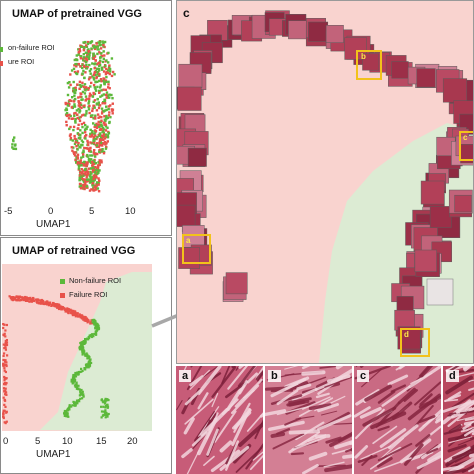 The width and height of the screenshot is (474, 474). I want to click on x-axis-label: UMAP1, so click(53, 224).